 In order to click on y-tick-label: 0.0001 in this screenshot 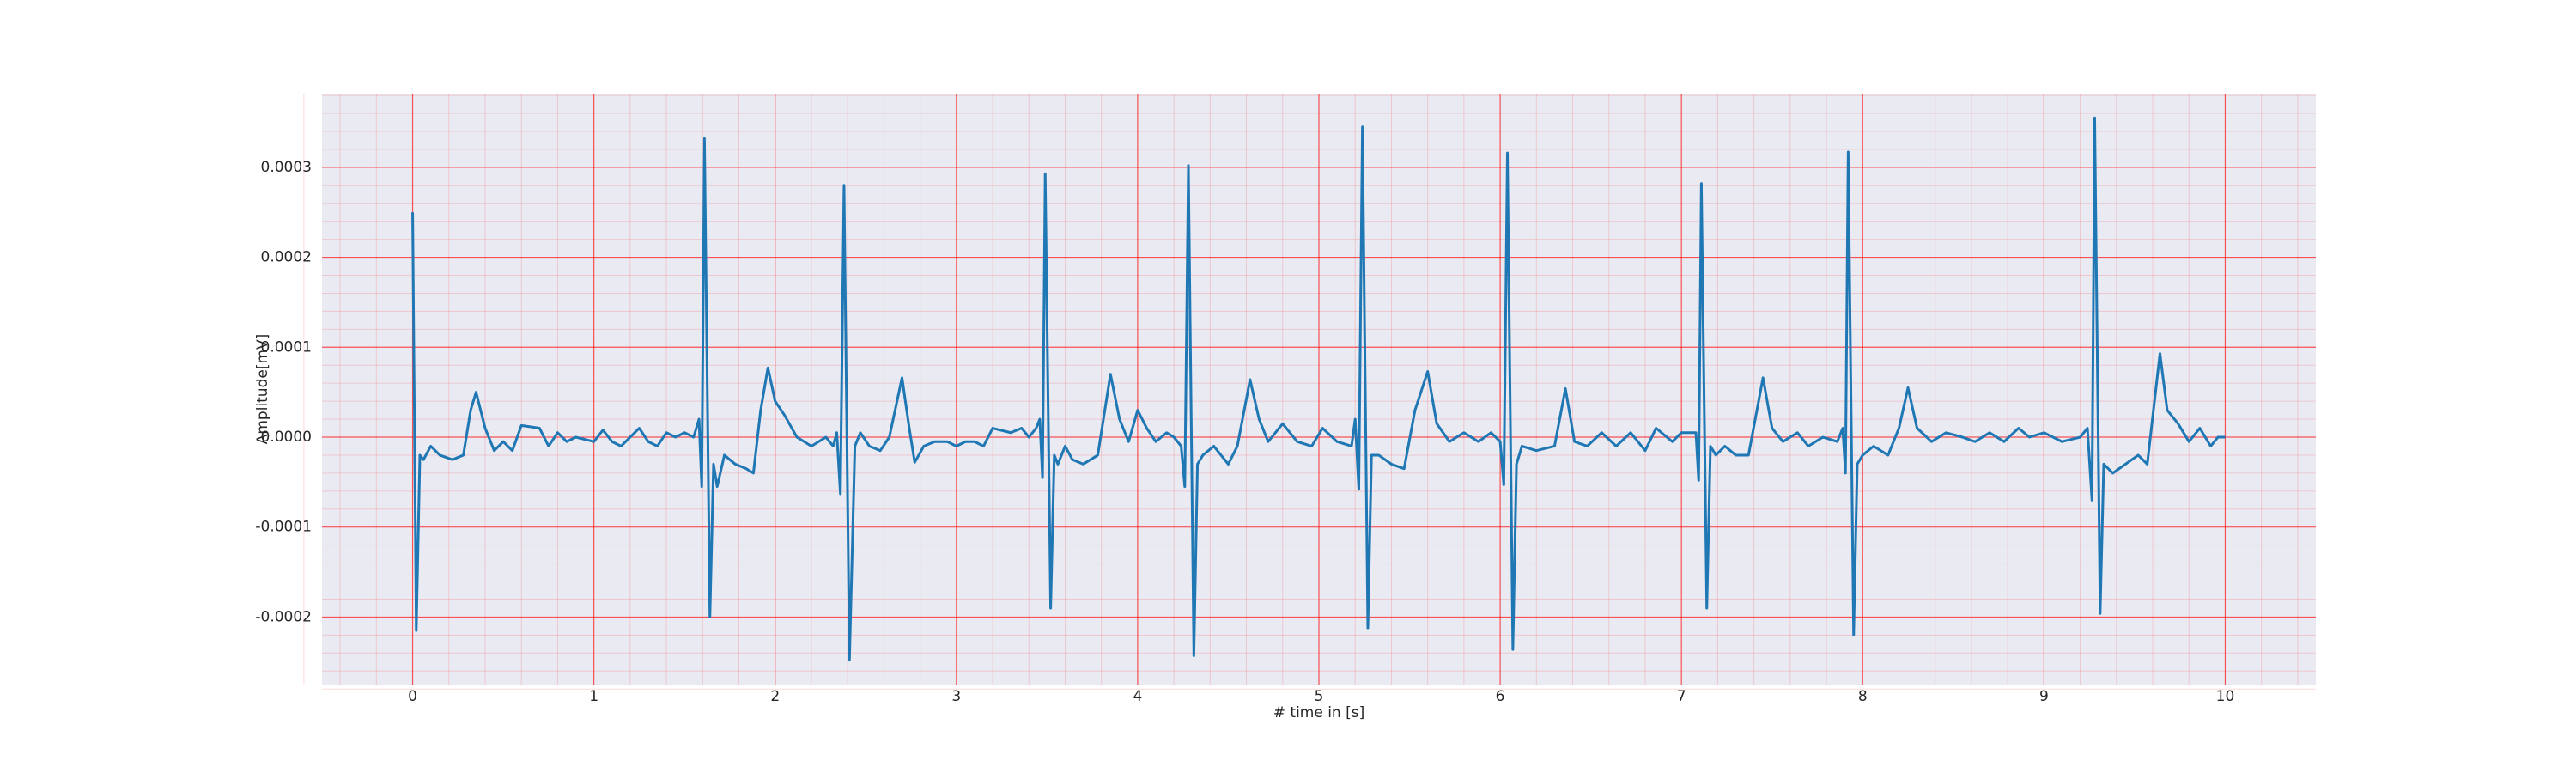, I will do `click(286, 347)`.